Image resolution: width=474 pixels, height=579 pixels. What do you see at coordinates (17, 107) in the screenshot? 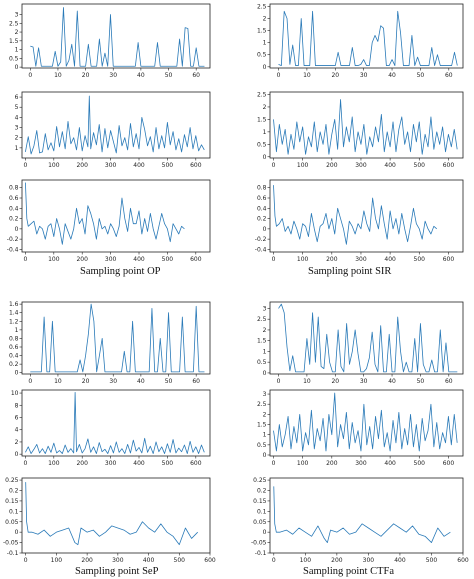
I see `y-tick-label: 5` at bounding box center [17, 107].